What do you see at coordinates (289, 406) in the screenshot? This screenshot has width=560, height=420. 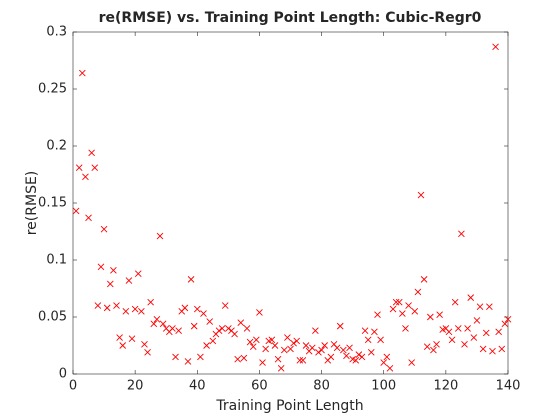 I see `x-axis-label: Training Point Length` at bounding box center [289, 406].